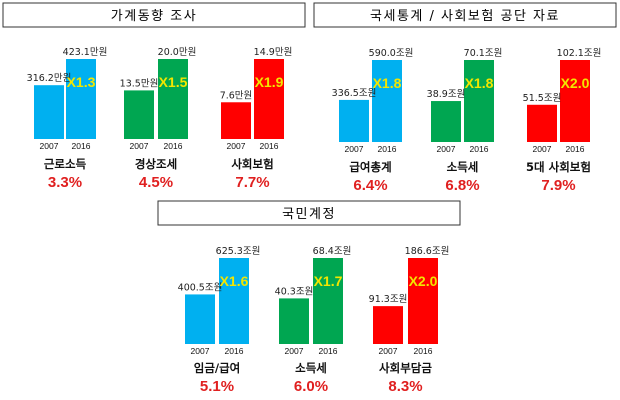 This screenshot has height=400, width=620. I want to click on growth-rate-label: 8.3%, so click(405, 386).